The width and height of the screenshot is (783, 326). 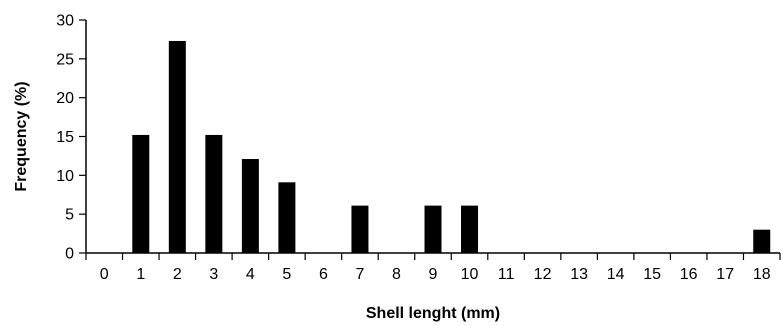 I want to click on y-axis-title: Frequency (%), so click(x=21, y=136).